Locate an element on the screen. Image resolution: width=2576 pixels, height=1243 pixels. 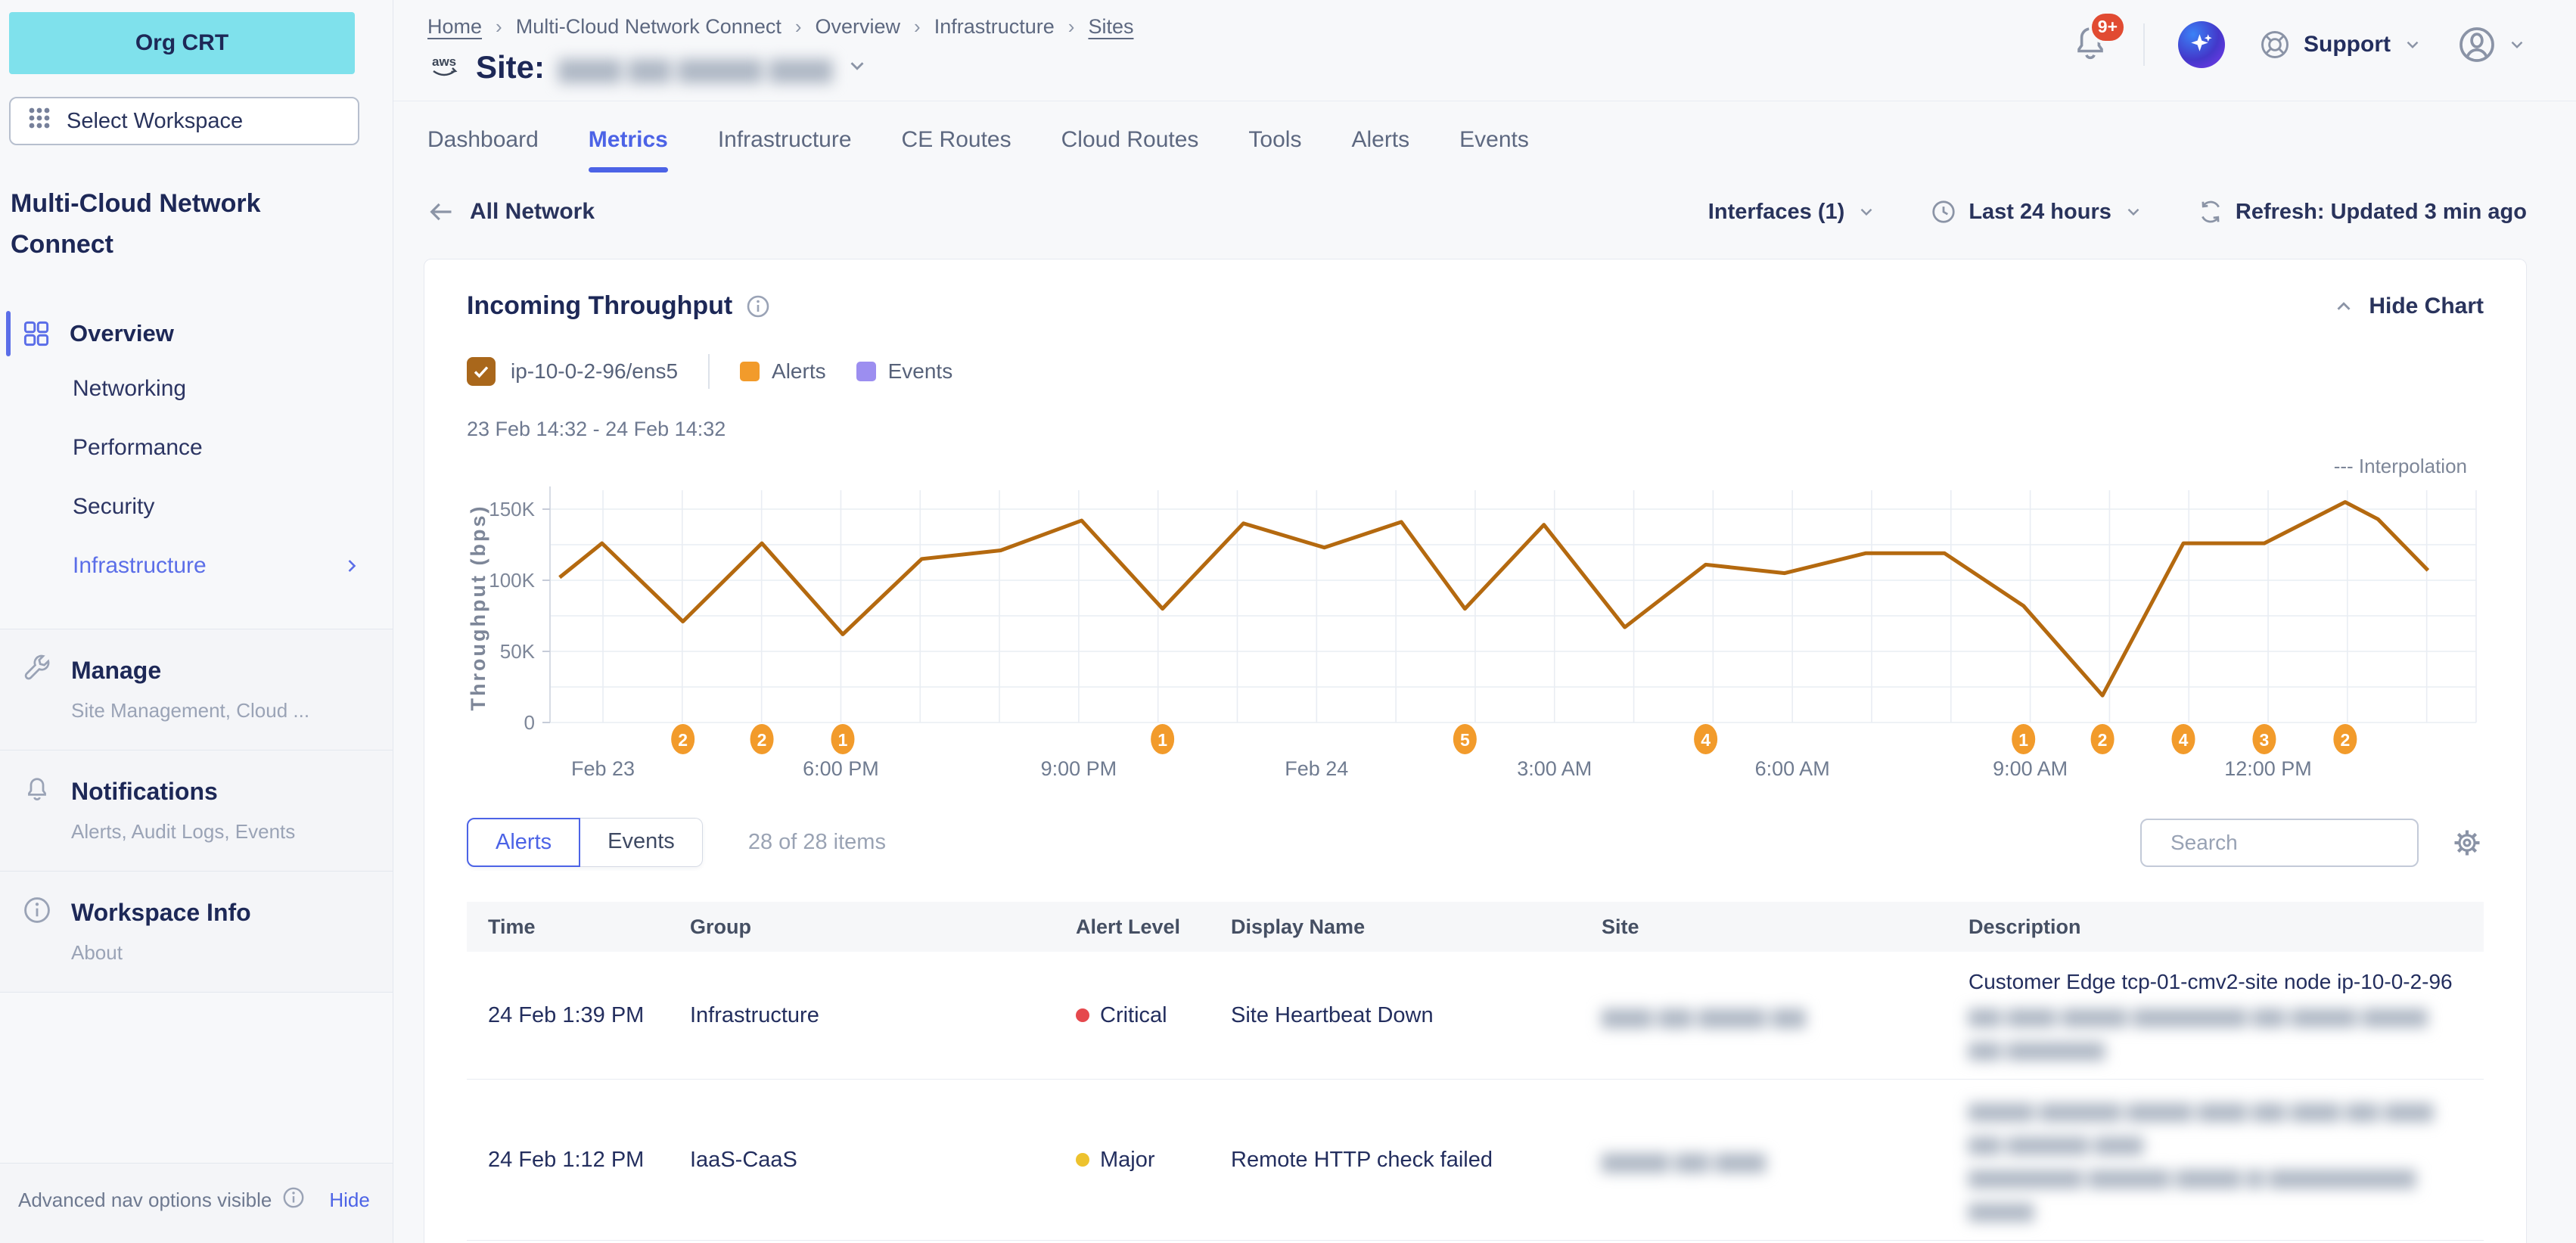
table-settings-gear-icon is located at coordinates (2467, 842).